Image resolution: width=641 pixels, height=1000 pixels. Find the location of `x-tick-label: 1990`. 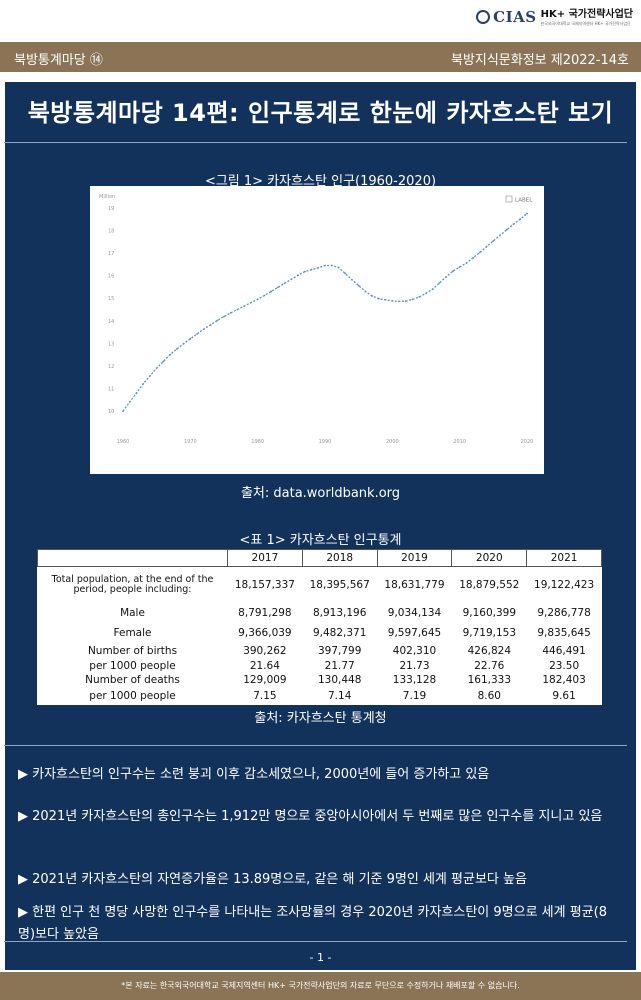

x-tick-label: 1990 is located at coordinates (325, 442).